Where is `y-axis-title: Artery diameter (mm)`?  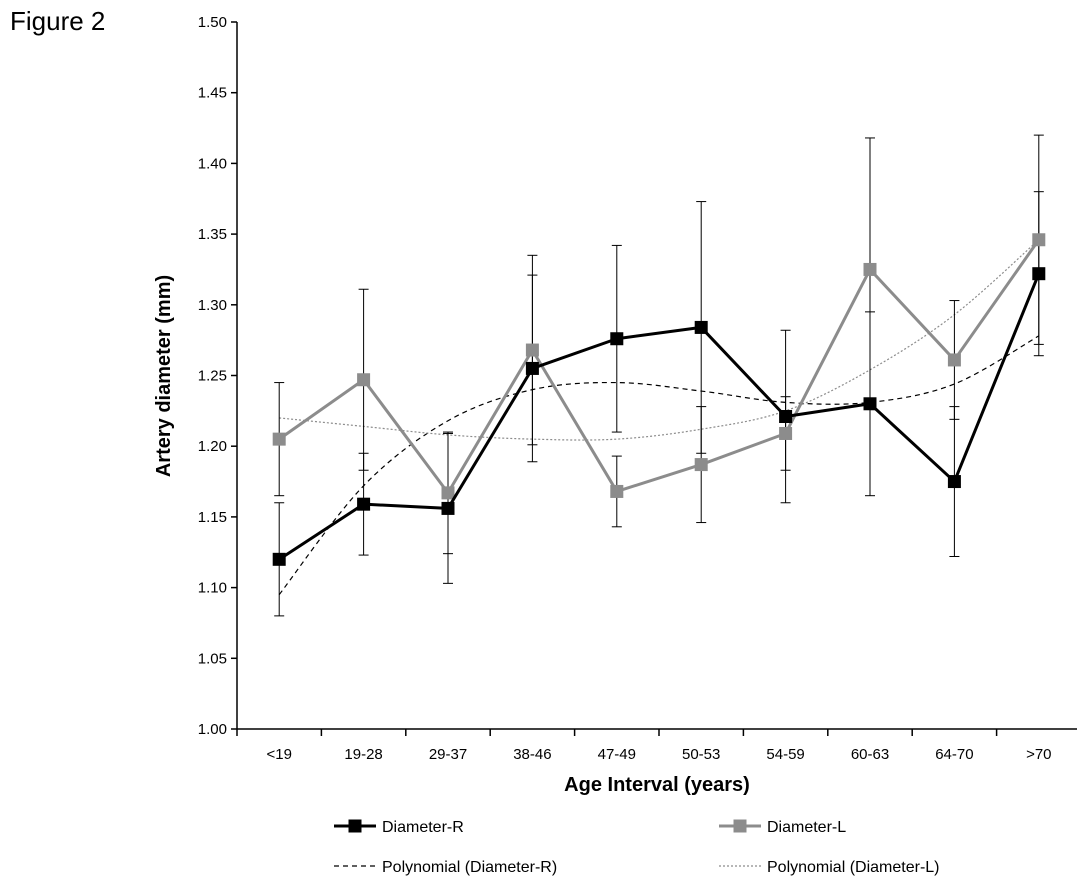
y-axis-title: Artery diameter (mm) is located at coordinates (164, 376).